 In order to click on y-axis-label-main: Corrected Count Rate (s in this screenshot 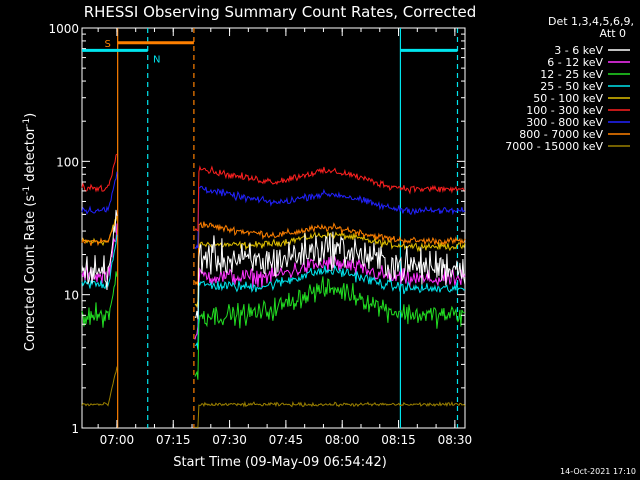, I will do `click(30, 273)`.